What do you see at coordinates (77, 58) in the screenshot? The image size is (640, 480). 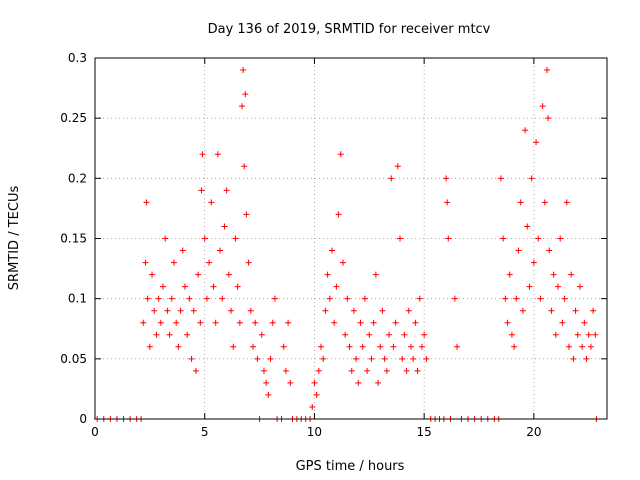 I see `y-tick-label: 0.3` at bounding box center [77, 58].